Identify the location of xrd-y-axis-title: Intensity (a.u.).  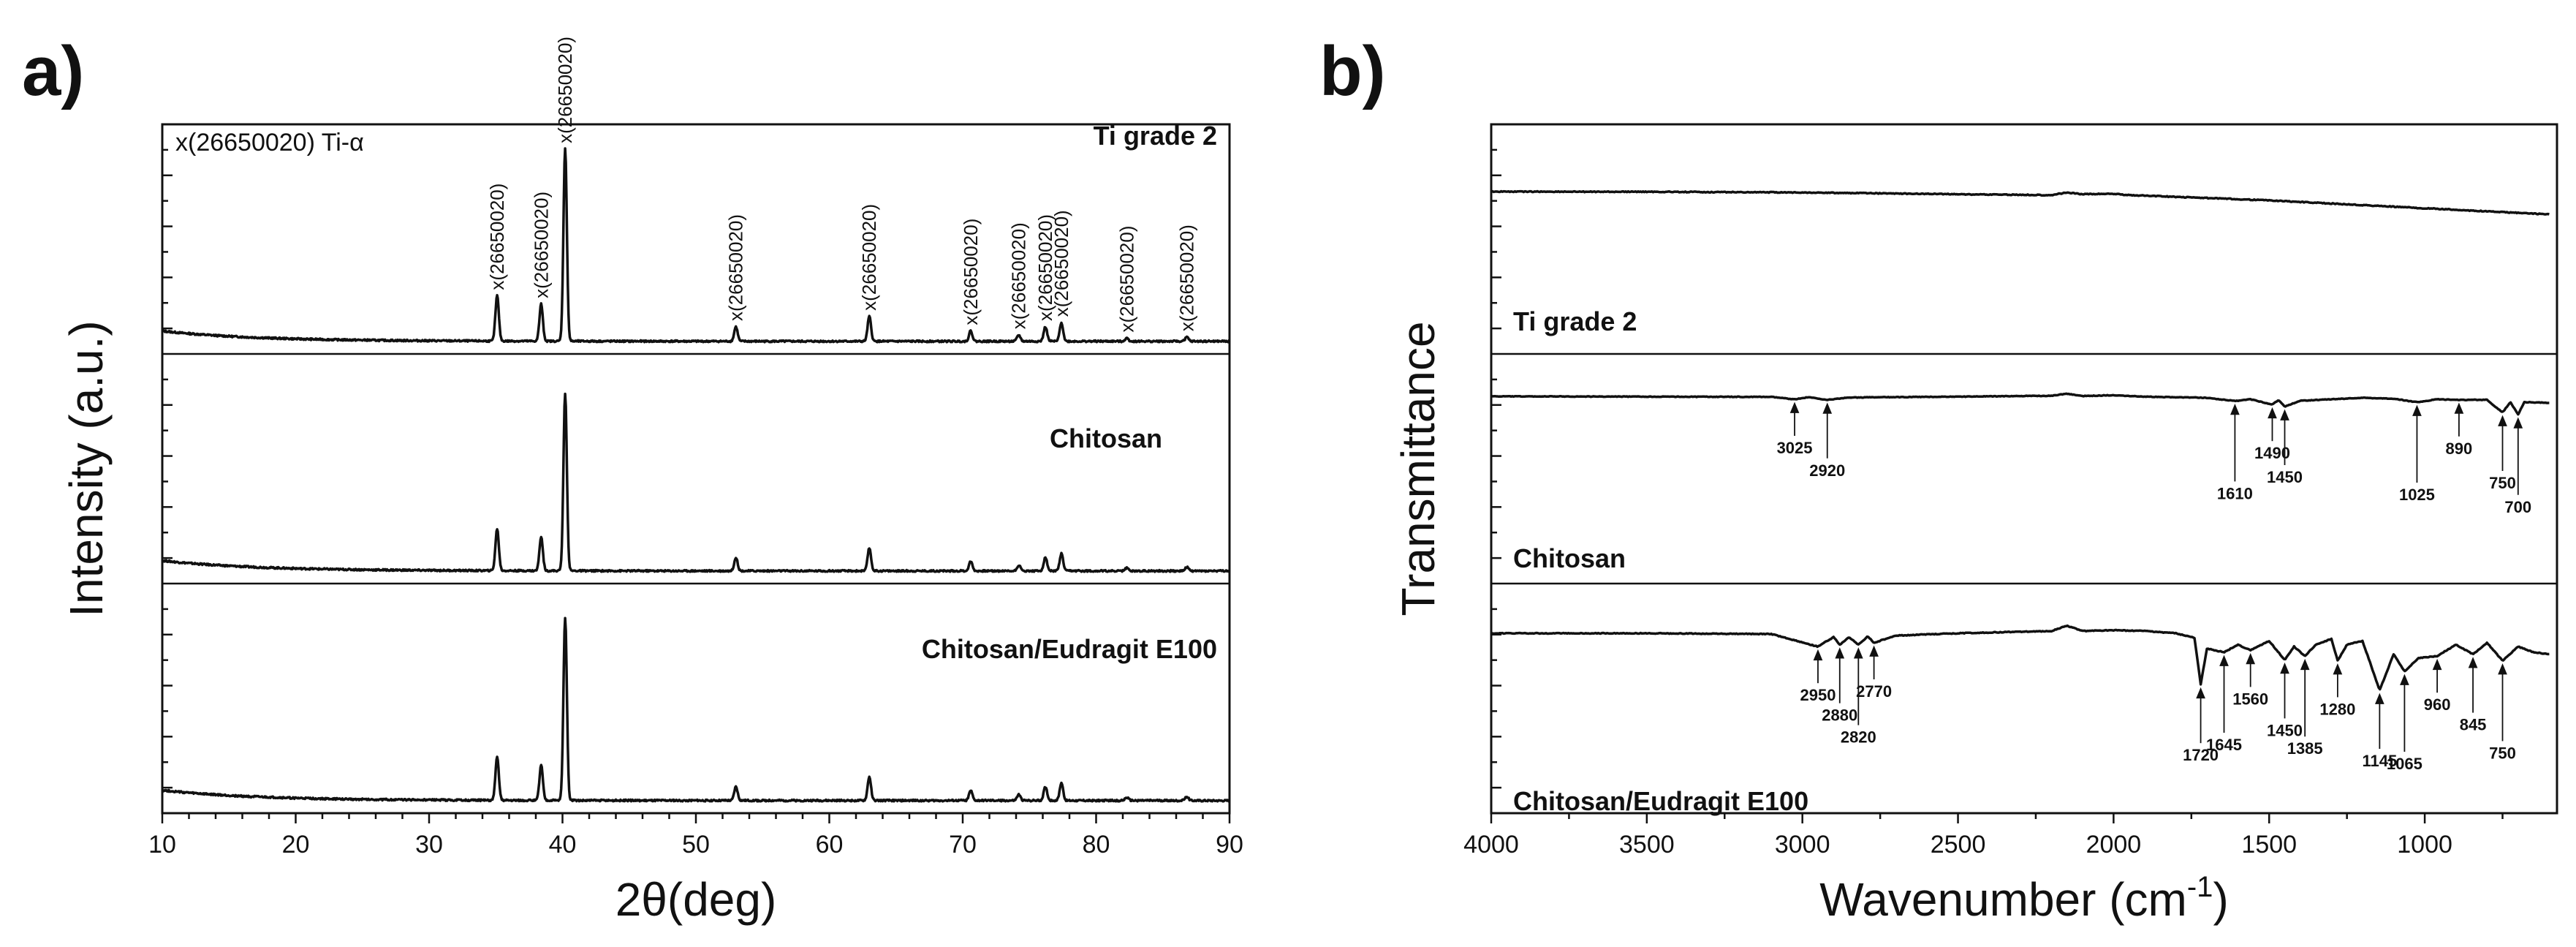
(86, 468).